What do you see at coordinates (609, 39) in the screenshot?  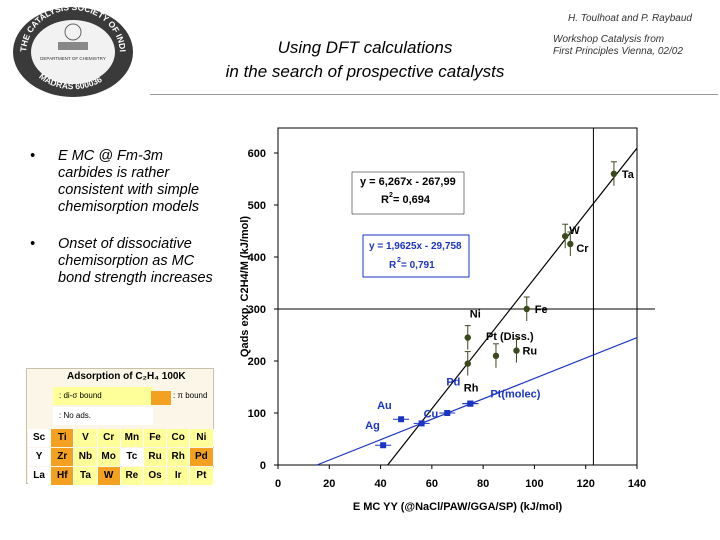 I see `workshop-line-1: Workshop Catalysis from` at bounding box center [609, 39].